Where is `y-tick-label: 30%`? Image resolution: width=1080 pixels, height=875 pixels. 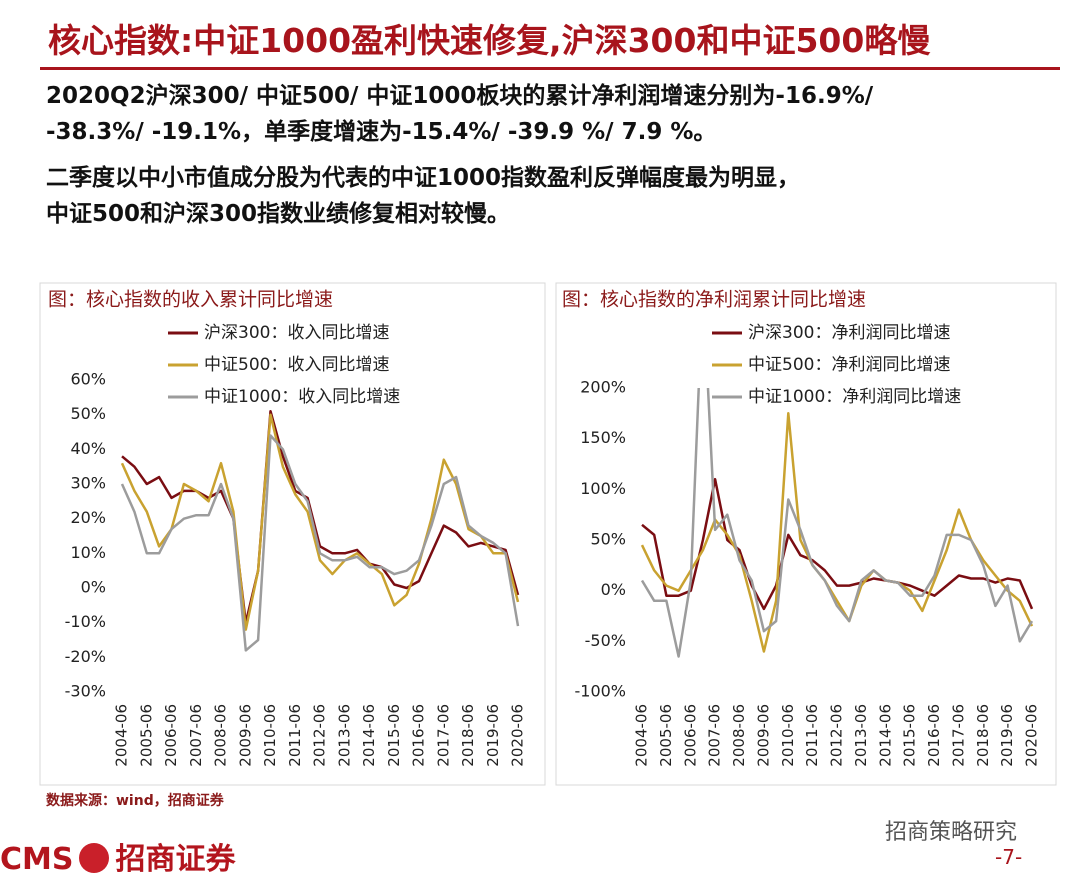 y-tick-label: 30% is located at coordinates (88, 483).